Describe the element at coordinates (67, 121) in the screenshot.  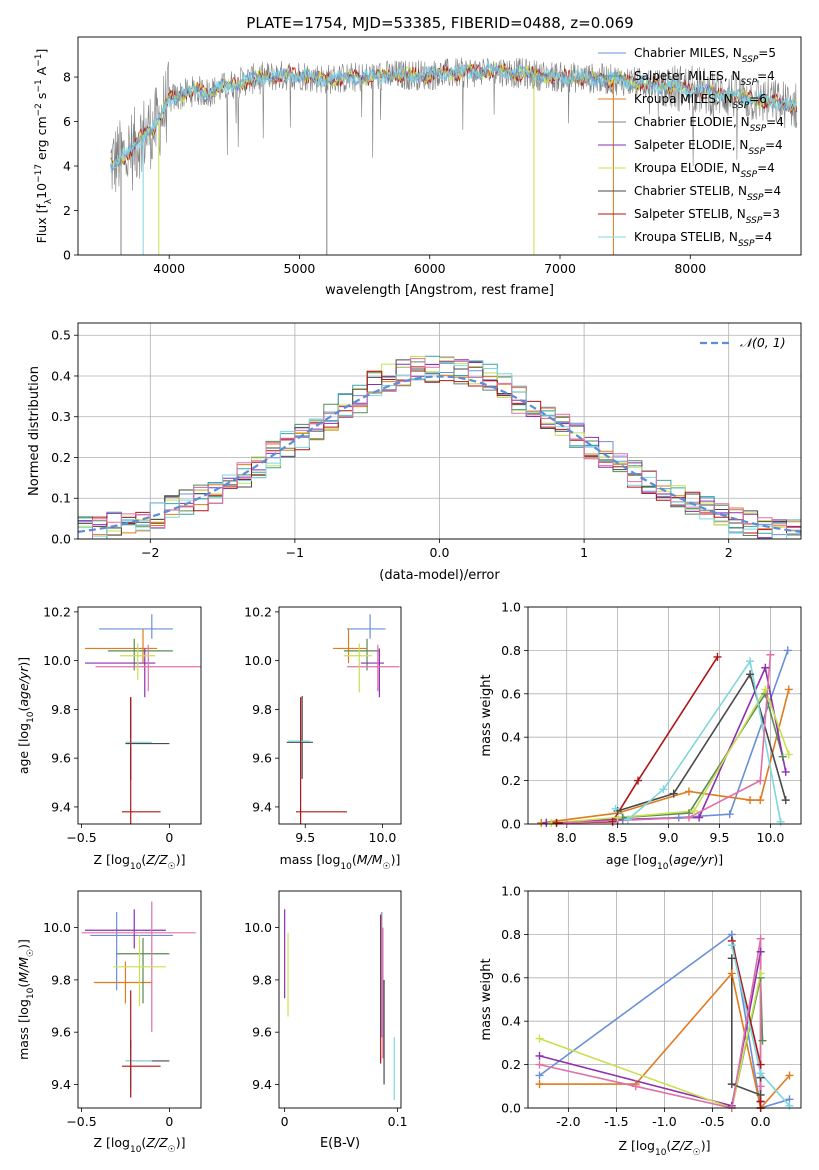
I see `y-tick-label: 6` at that location.